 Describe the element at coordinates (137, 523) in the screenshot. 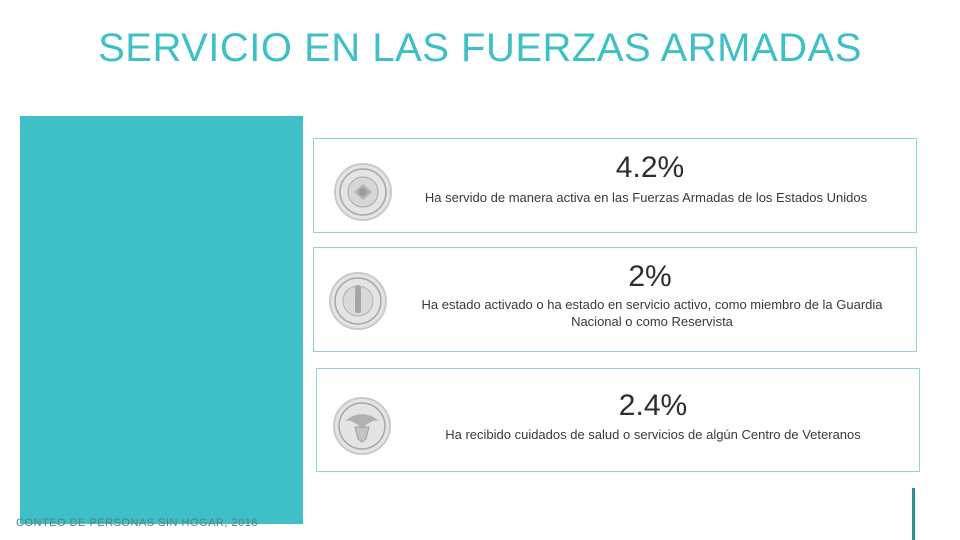

I see `footer-caption: CONTEO DE PERSONAS SIN HOGAR, 2018` at that location.